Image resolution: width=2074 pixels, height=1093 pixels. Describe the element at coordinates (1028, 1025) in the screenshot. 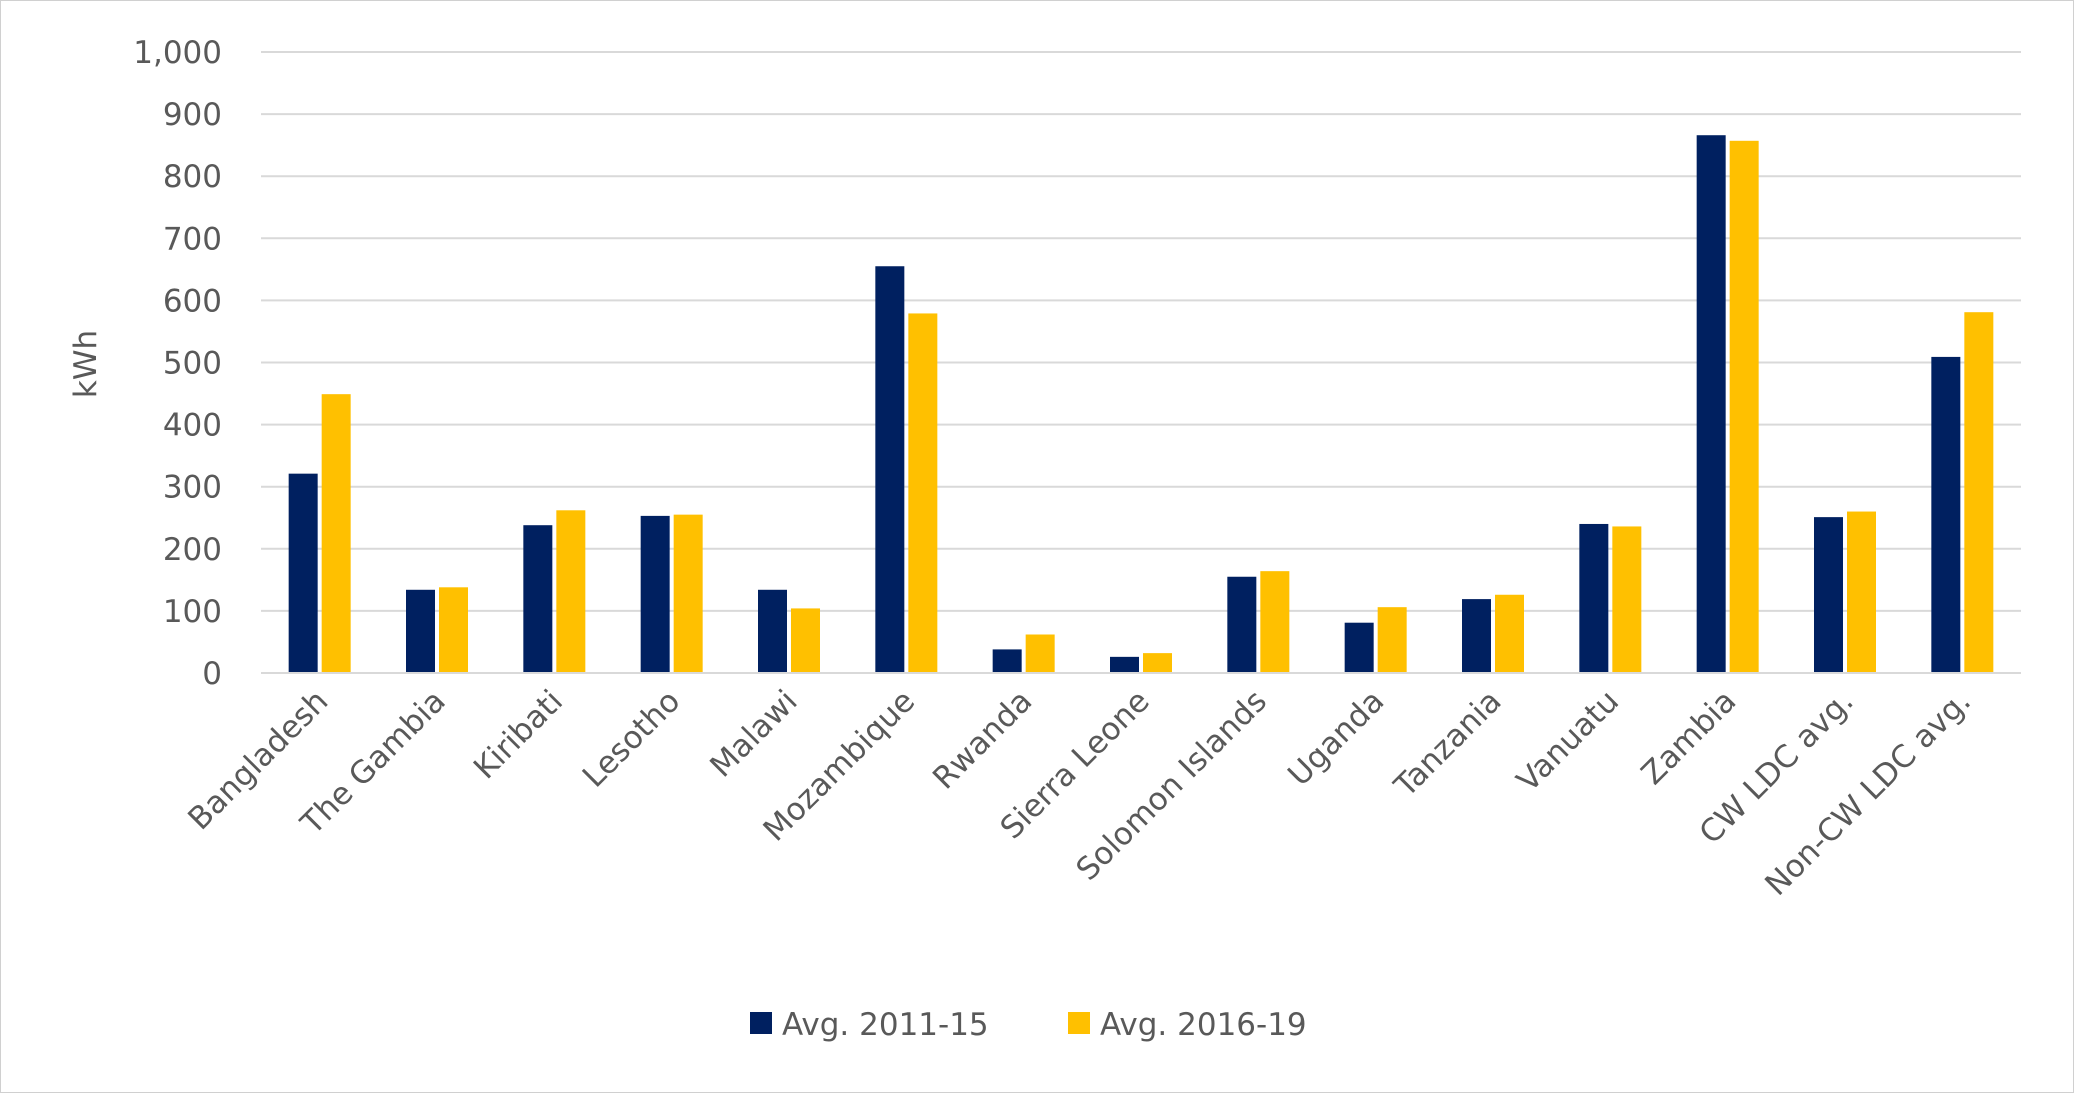

I see `legend: Avg. 2011-15 Avg. 2016-19` at that location.